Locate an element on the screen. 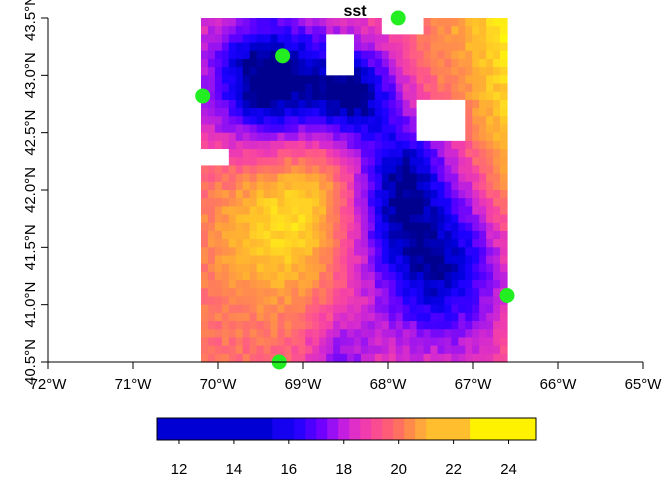  station-point is located at coordinates (398, 18).